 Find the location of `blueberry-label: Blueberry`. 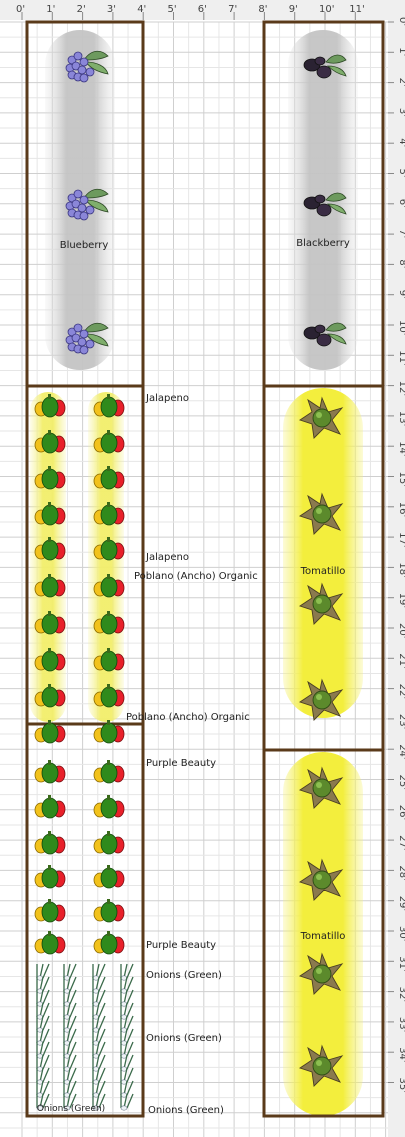

blueberry-label: Blueberry is located at coordinates (84, 245).